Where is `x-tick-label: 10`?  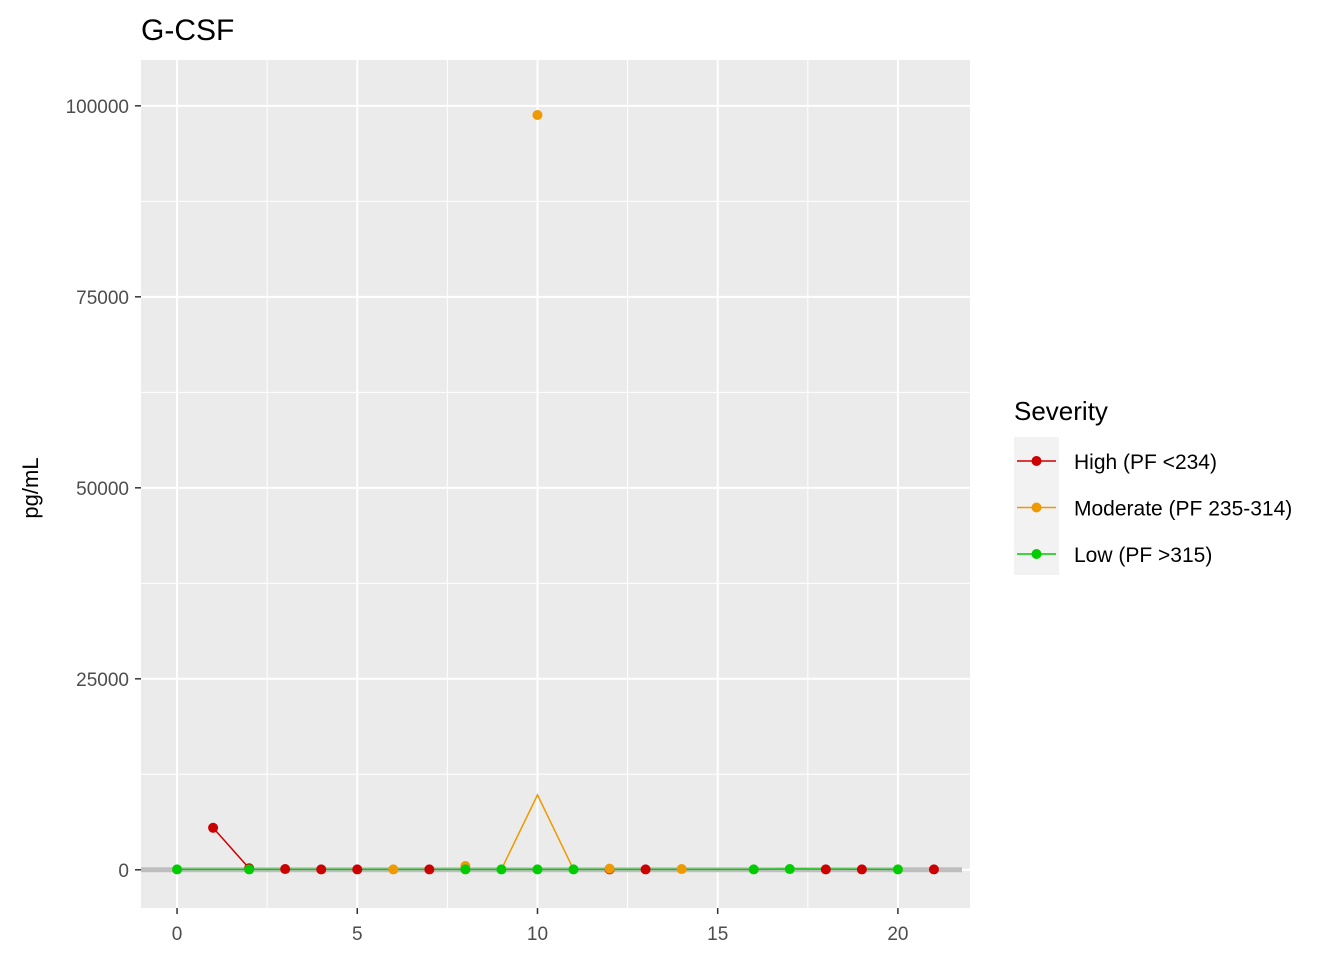
x-tick-label: 10 is located at coordinates (537, 934).